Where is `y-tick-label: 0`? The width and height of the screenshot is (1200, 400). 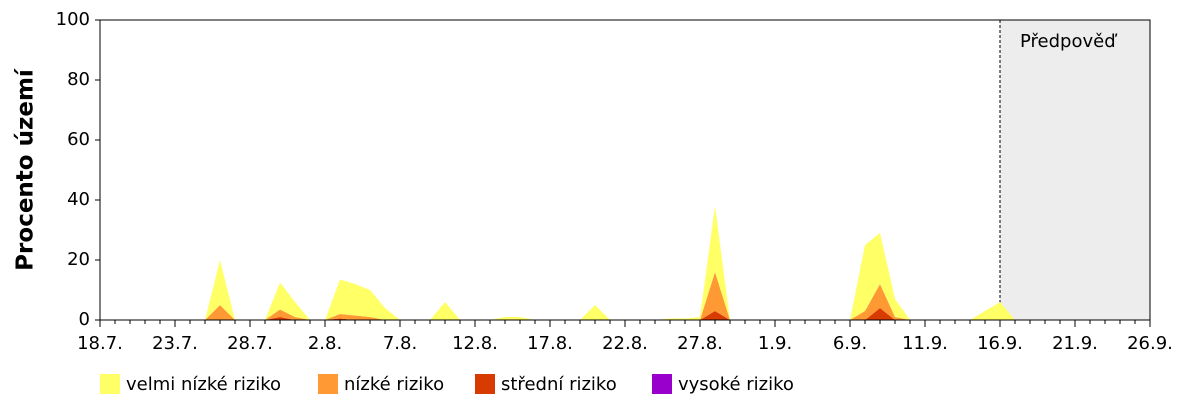
y-tick-label: 0 is located at coordinates (84, 319).